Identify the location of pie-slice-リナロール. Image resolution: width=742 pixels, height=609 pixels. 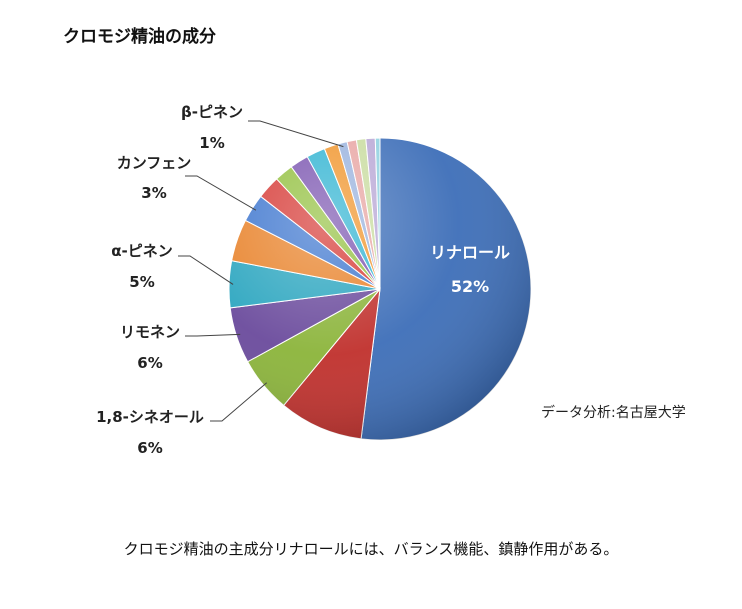
(446, 289).